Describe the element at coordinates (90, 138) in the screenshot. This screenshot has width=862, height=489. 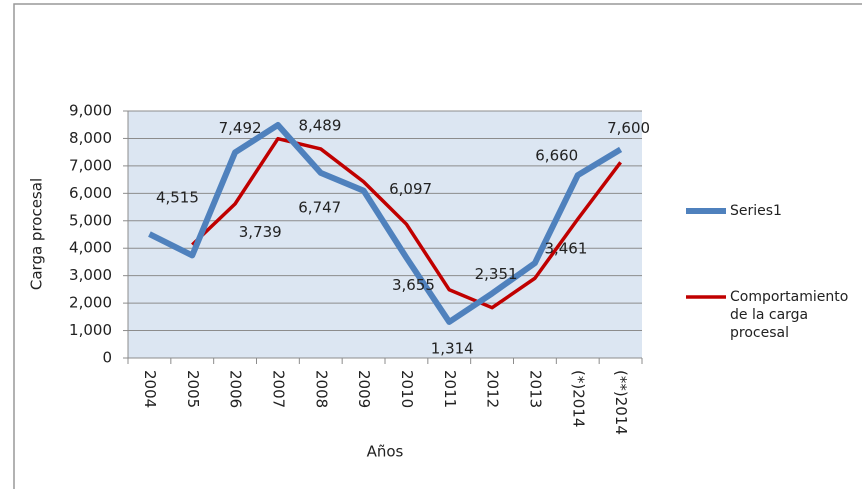
I see `y-tick-label: 8,000` at that location.